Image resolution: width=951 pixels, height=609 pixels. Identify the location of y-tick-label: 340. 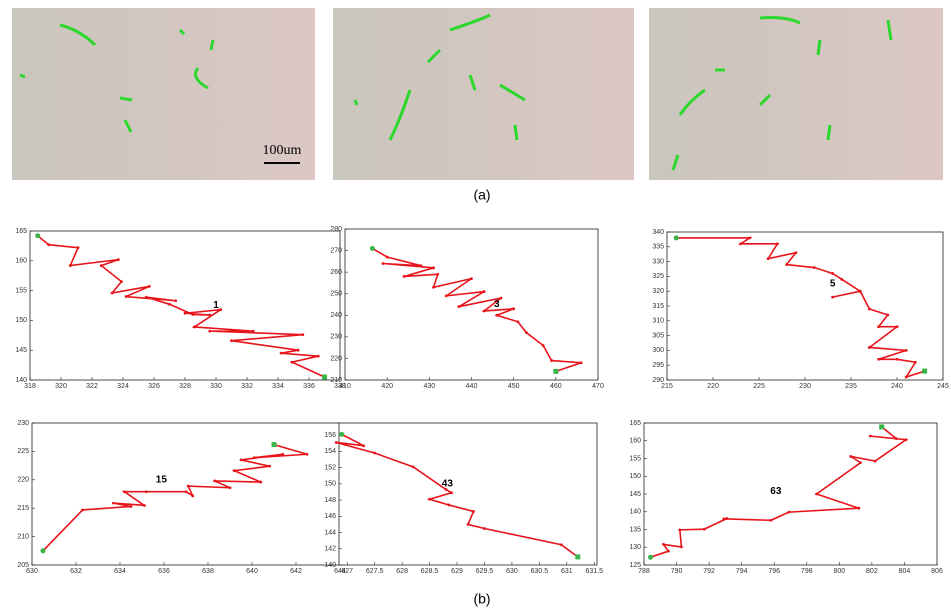
(658, 232).